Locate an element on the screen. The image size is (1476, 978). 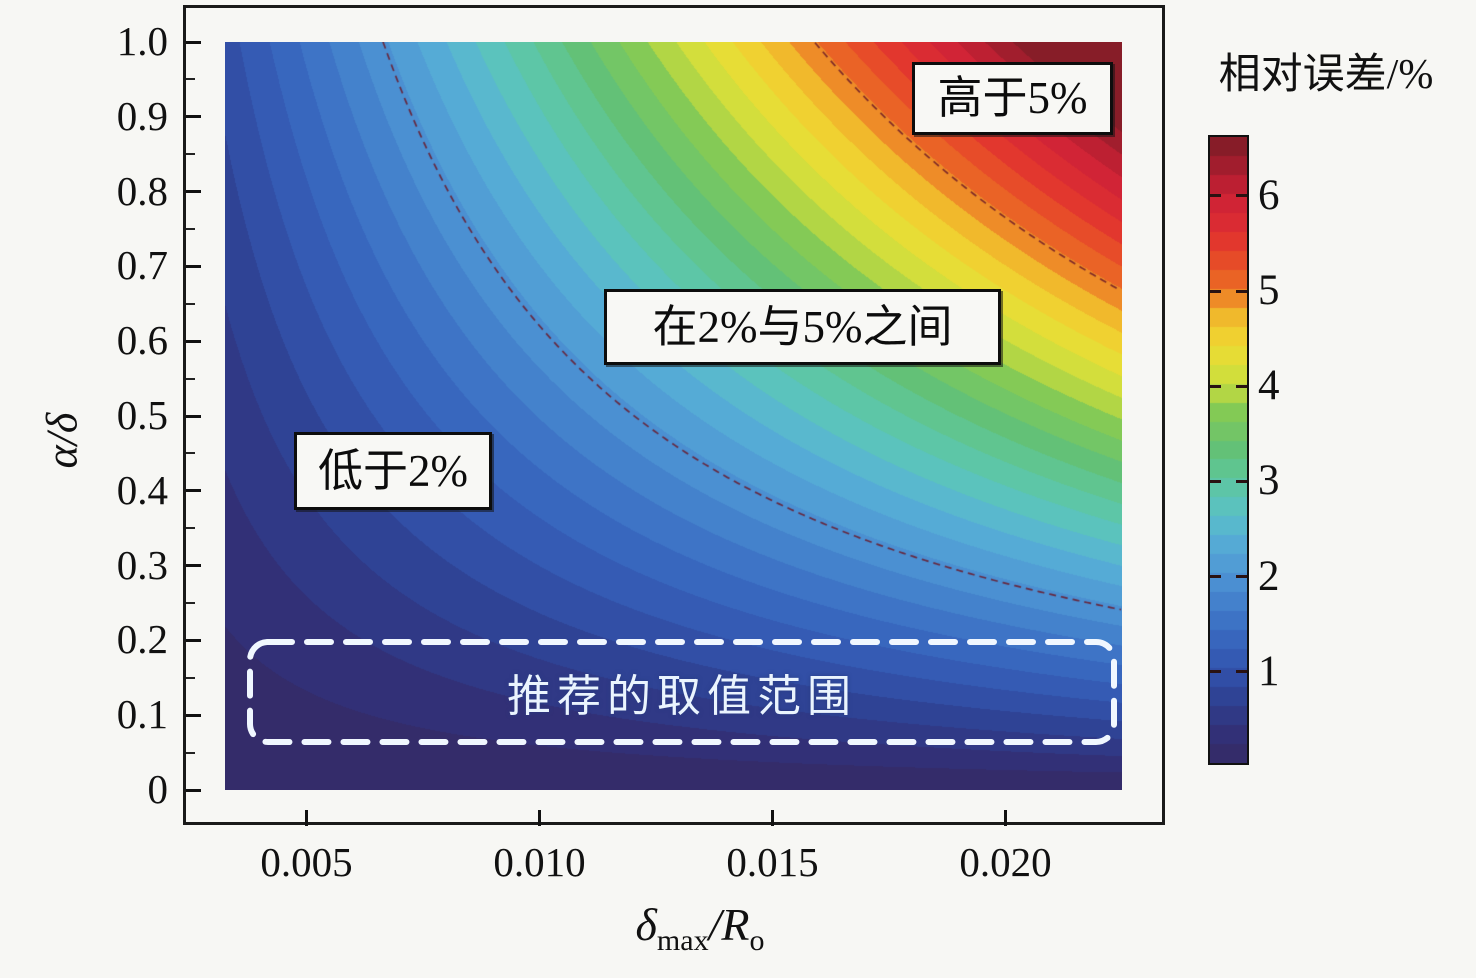
y-axis-tick-label: 0.7 is located at coordinates (142, 265).